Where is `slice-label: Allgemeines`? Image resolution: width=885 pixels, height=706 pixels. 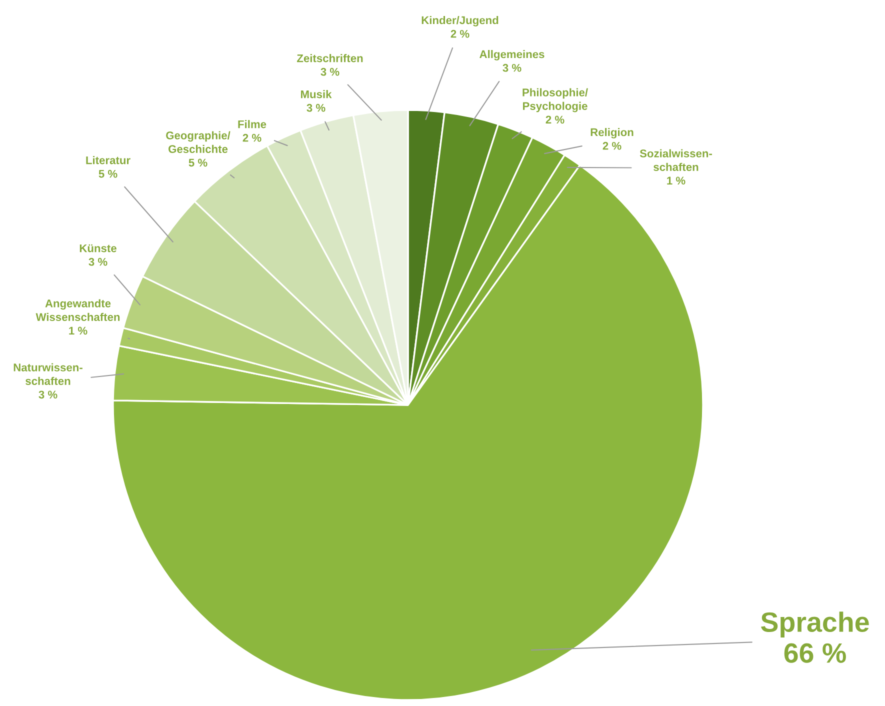
slice-label: Allgemeines is located at coordinates (512, 55).